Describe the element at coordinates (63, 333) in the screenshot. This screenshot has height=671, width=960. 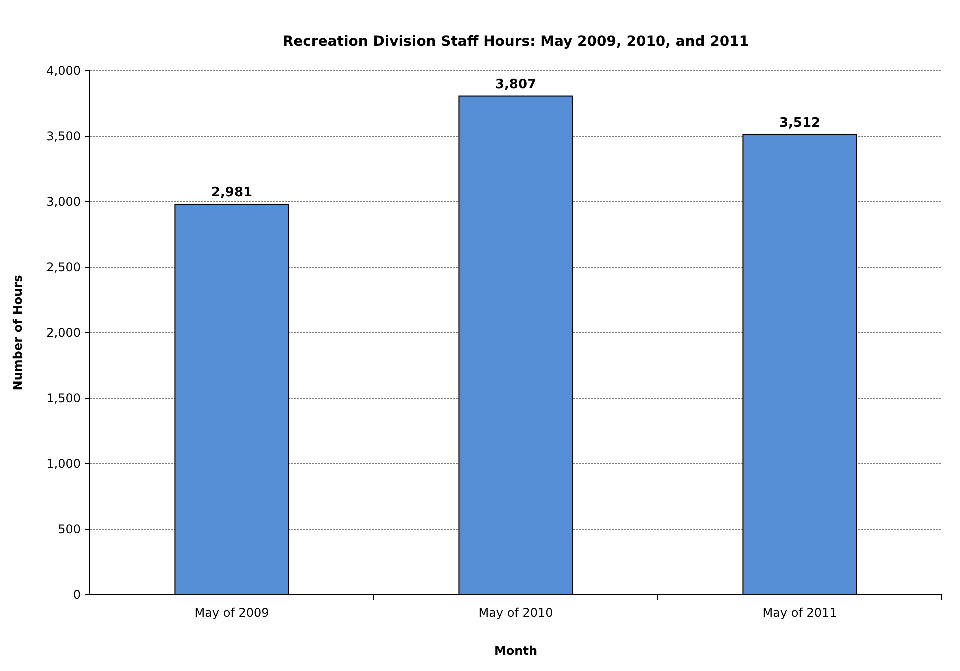
I see `y-tick-label: 2,000` at that location.